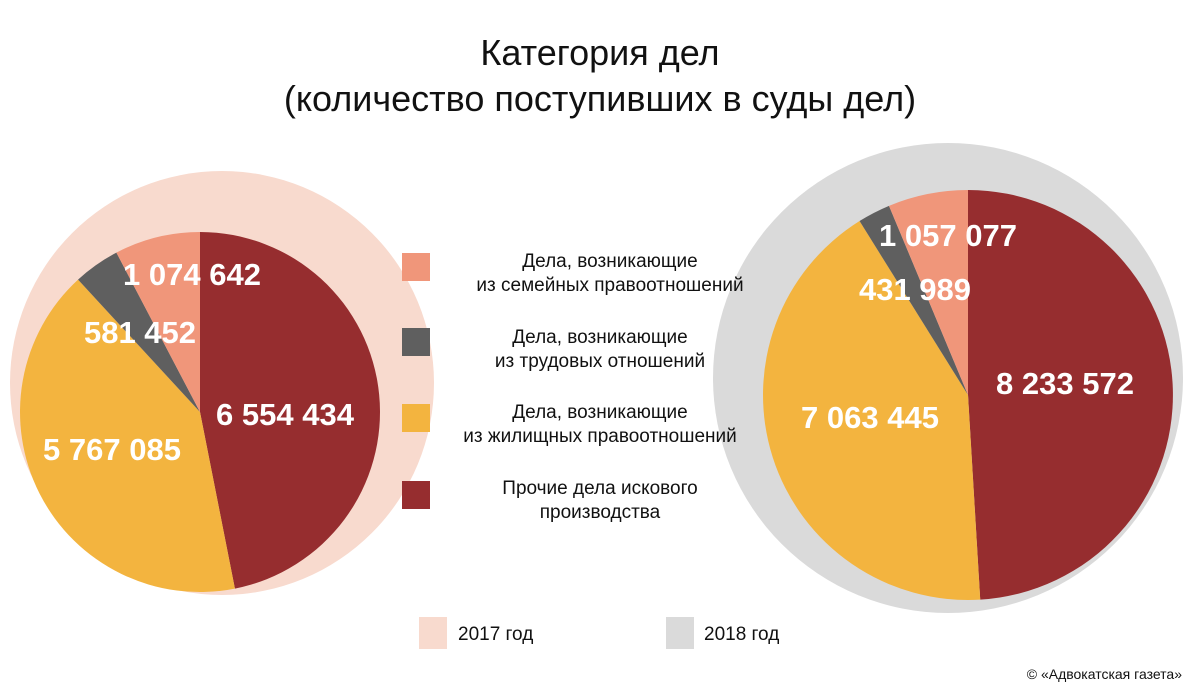 Image resolution: width=1200 pixels, height=688 pixels. Describe the element at coordinates (600, 500) in the screenshot. I see `legend-label-other: Прочие дела искового производства` at that location.